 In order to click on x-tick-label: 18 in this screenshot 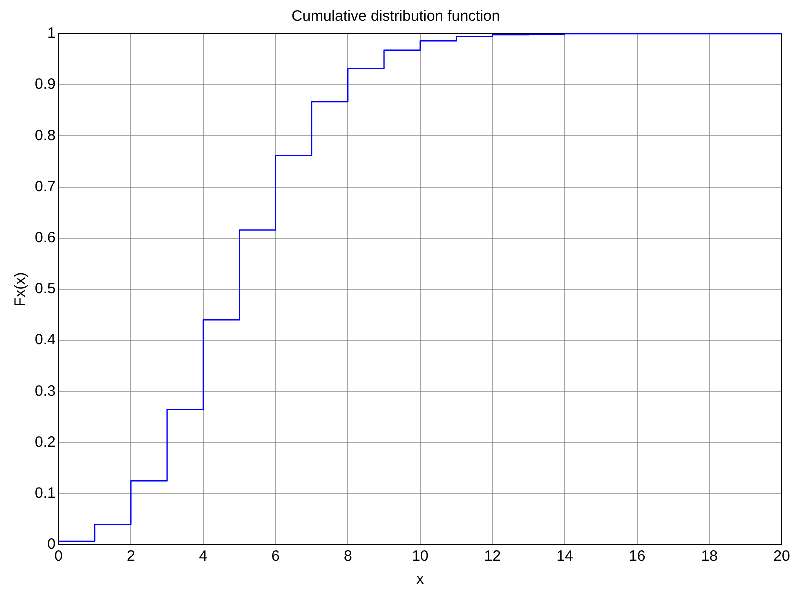, I will do `click(709, 557)`.